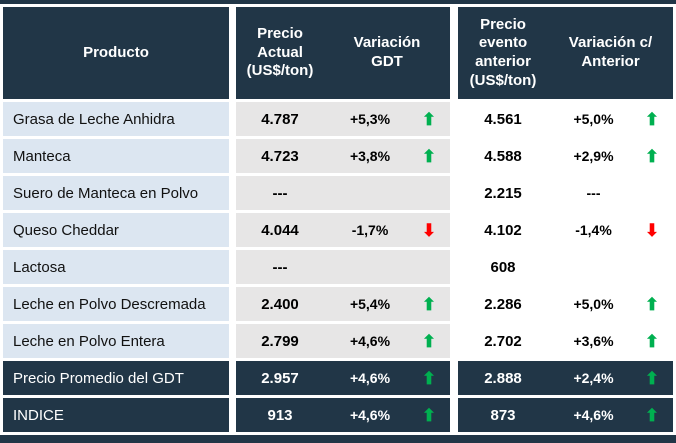 Image resolution: width=676 pixels, height=443 pixels. I want to click on previous-price-cell: 2.888, so click(503, 378).